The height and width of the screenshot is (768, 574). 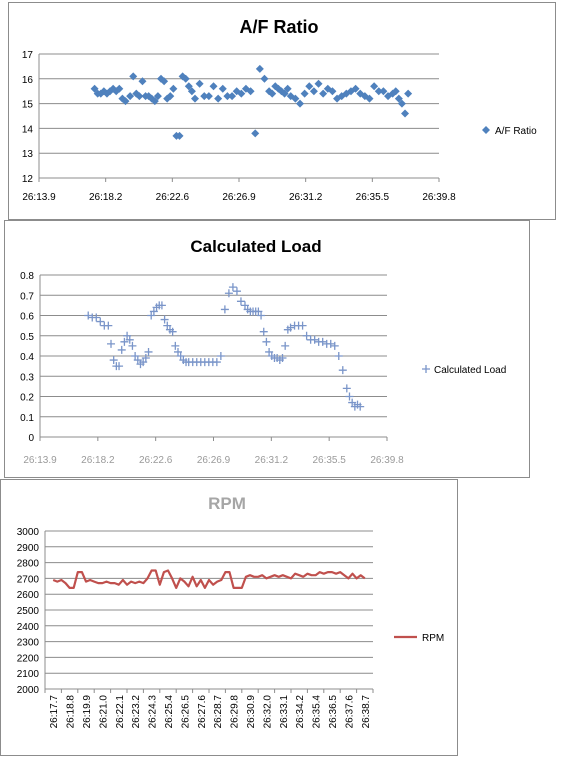 I want to click on x-tick-label: 26:26.9, so click(x=239, y=197).